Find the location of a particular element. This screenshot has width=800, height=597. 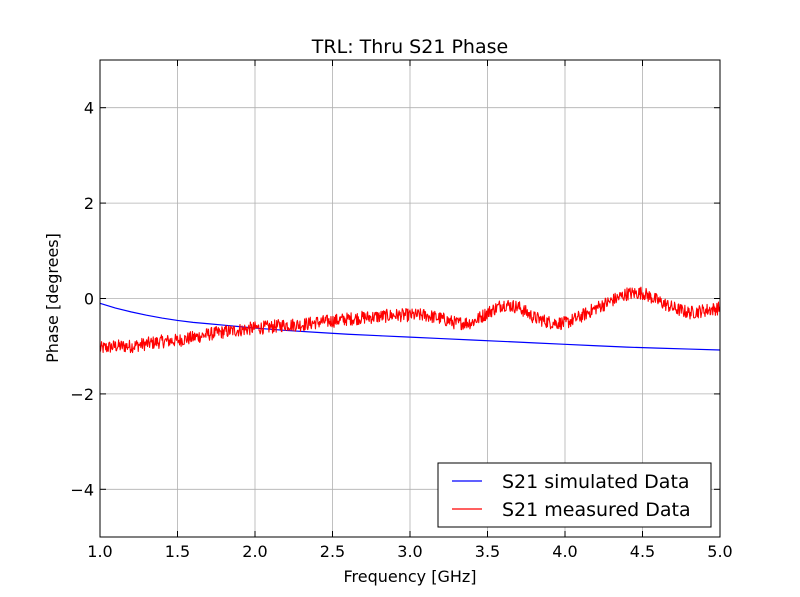

series-line-measured is located at coordinates (410, 320).